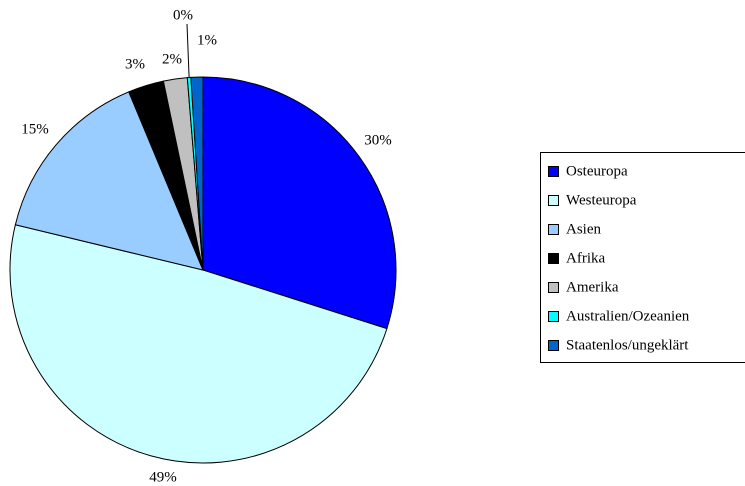 Image resolution: width=745 pixels, height=486 pixels. What do you see at coordinates (642, 257) in the screenshot?
I see `legend-box` at bounding box center [642, 257].